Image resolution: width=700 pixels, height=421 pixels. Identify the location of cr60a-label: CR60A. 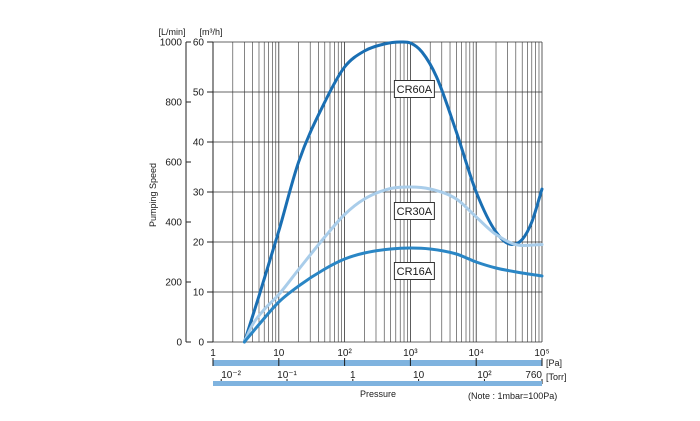
(415, 90).